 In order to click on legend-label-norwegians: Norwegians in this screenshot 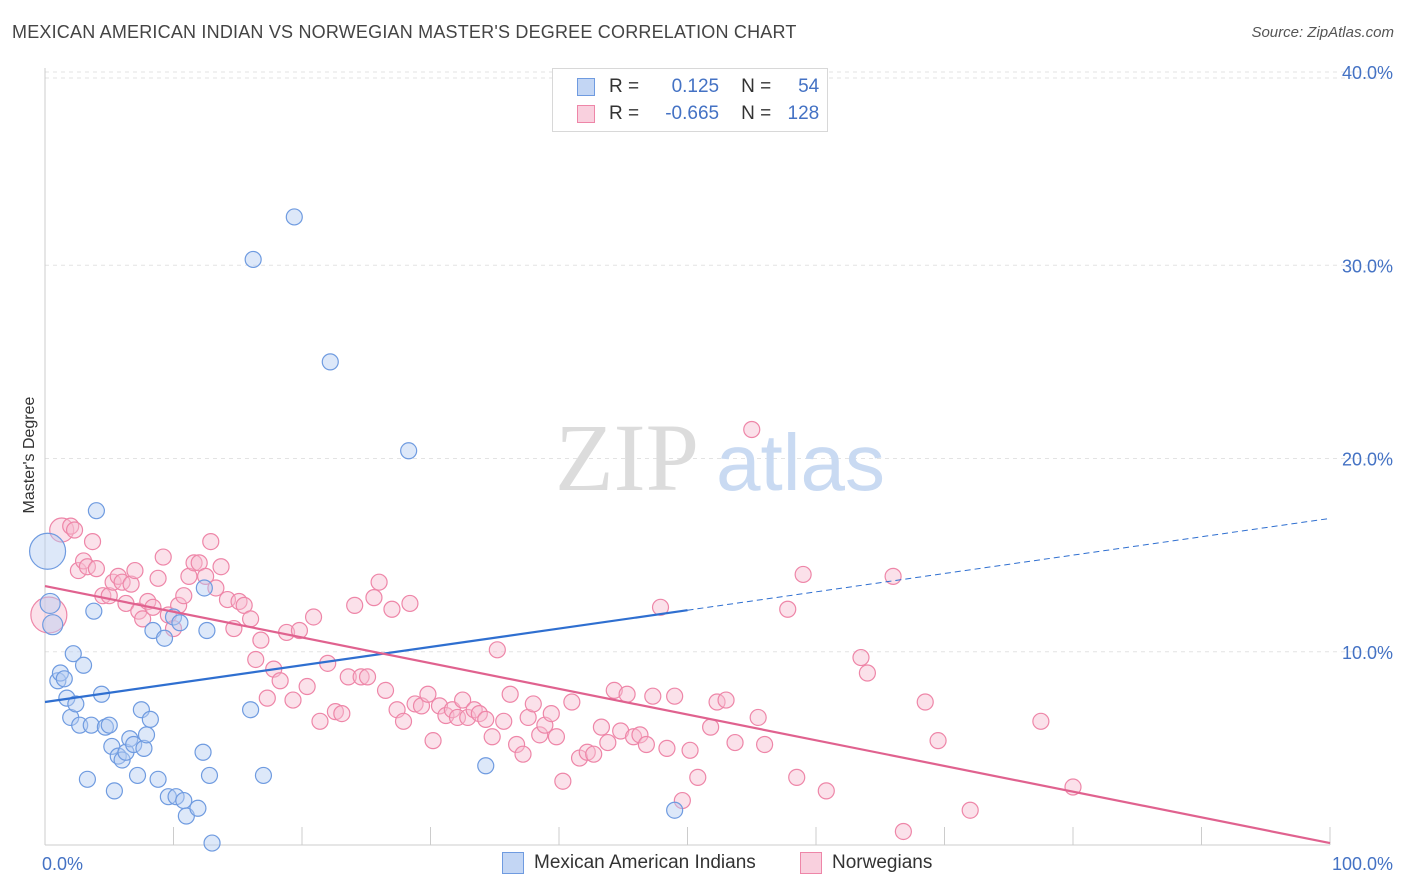, I will do `click(882, 862)`.